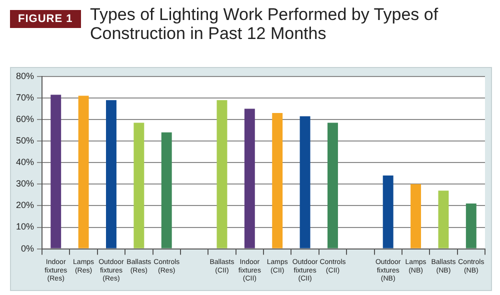 The image size is (500, 295). Describe the element at coordinates (25, 183) in the screenshot. I see `y-tick-label: 30%` at that location.